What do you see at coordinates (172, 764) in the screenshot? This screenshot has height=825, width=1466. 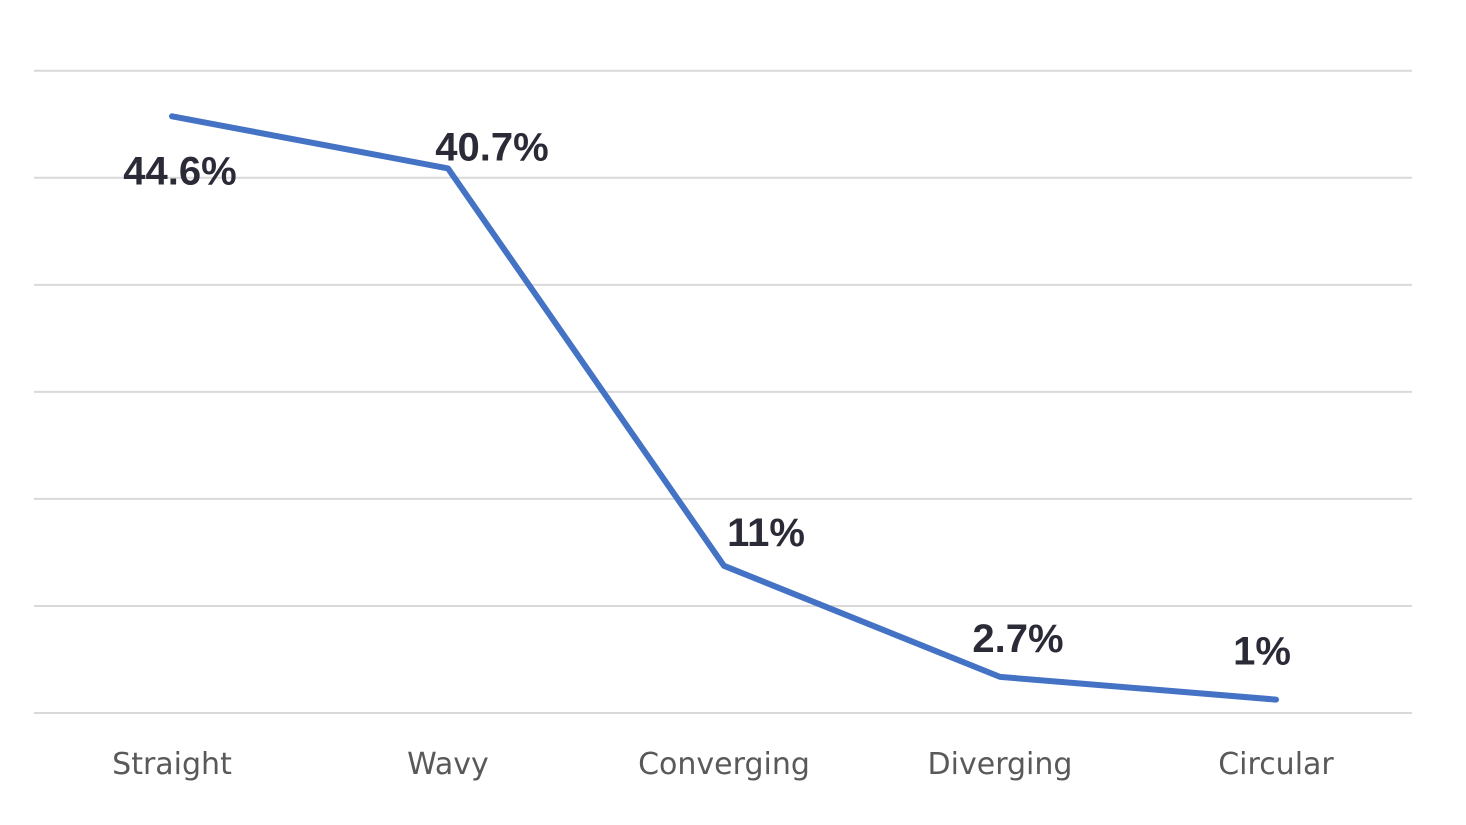 I see `x-tick-label-straight: Straight` at bounding box center [172, 764].